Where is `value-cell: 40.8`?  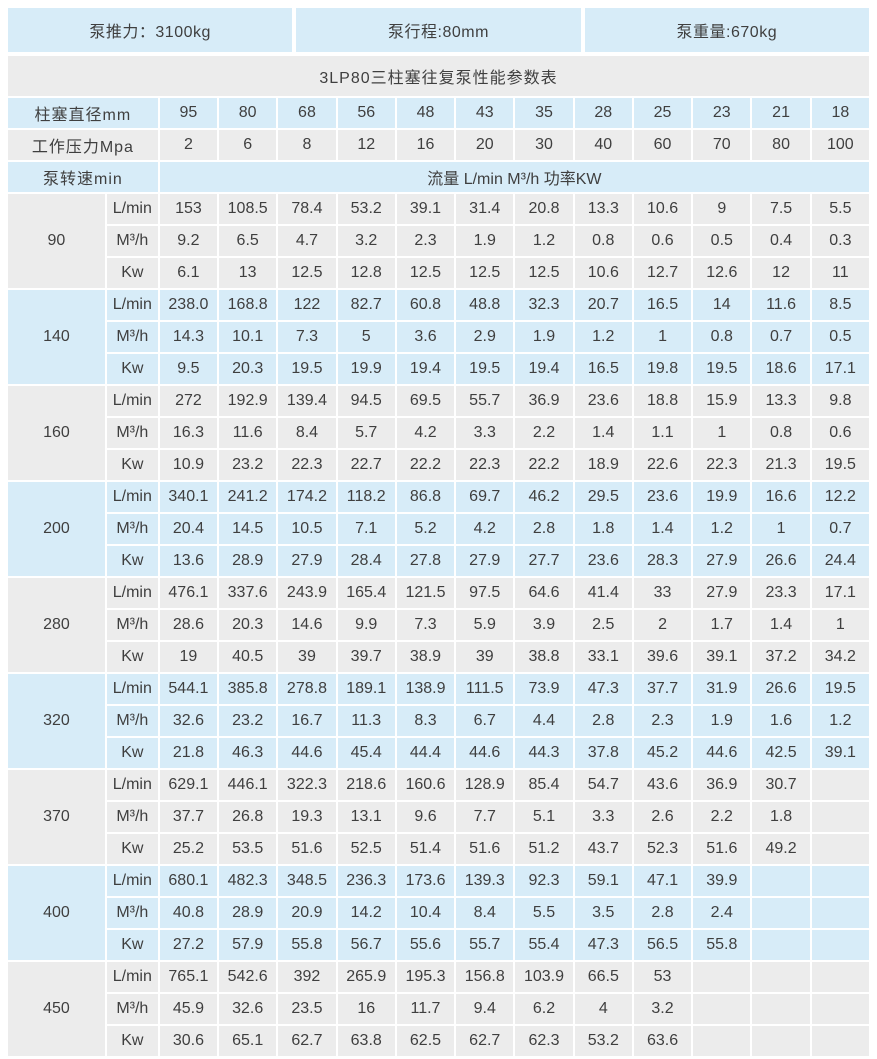 value-cell: 40.8 is located at coordinates (188, 913).